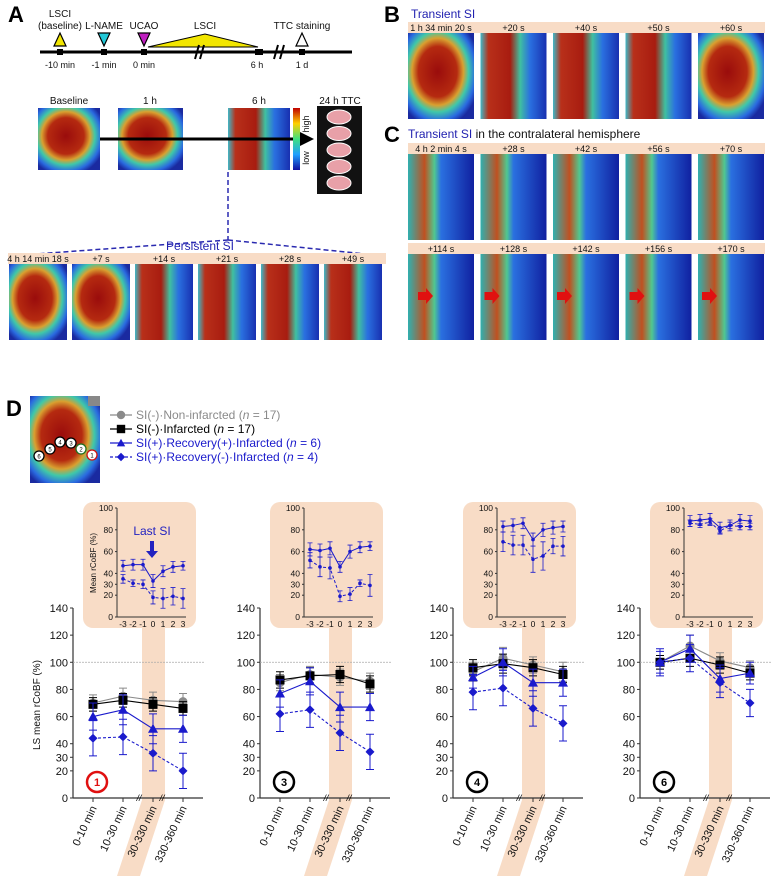 The height and width of the screenshot is (876, 773). What do you see at coordinates (71, 445) in the screenshot?
I see `roi-number: 3` at bounding box center [71, 445].